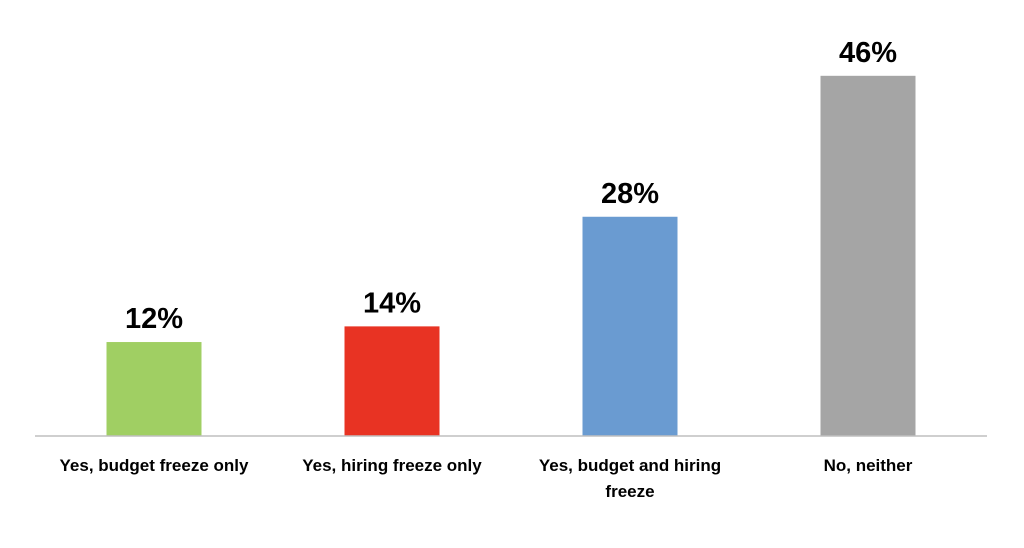 The width and height of the screenshot is (1024, 548). Describe the element at coordinates (868, 53) in the screenshot. I see `value-label: 46%` at that location.